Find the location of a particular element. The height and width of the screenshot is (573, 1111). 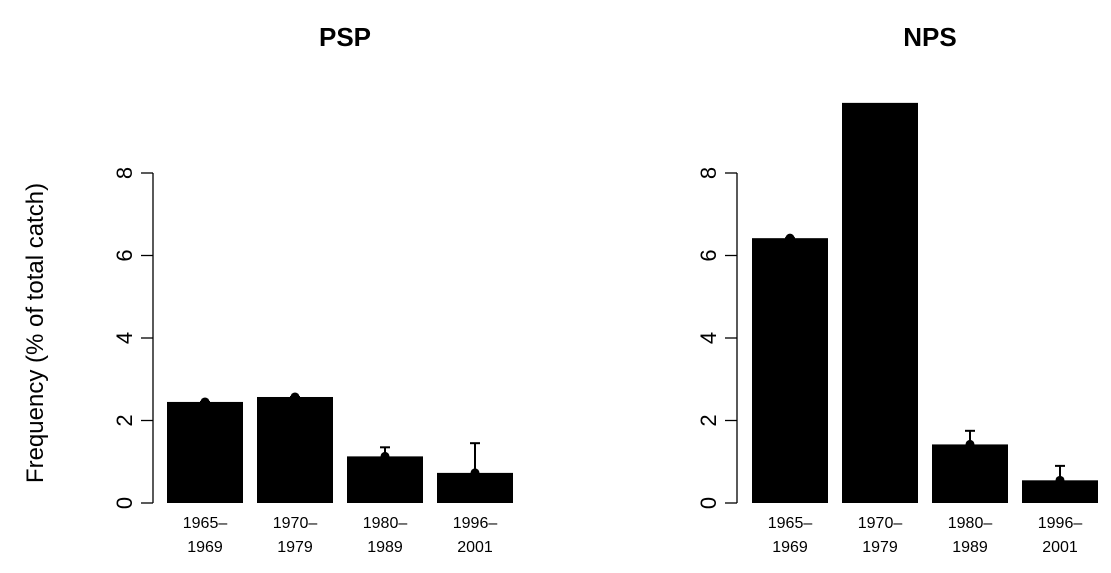

y-axis-label: Frequency (% of total catch) is located at coordinates (35, 333).